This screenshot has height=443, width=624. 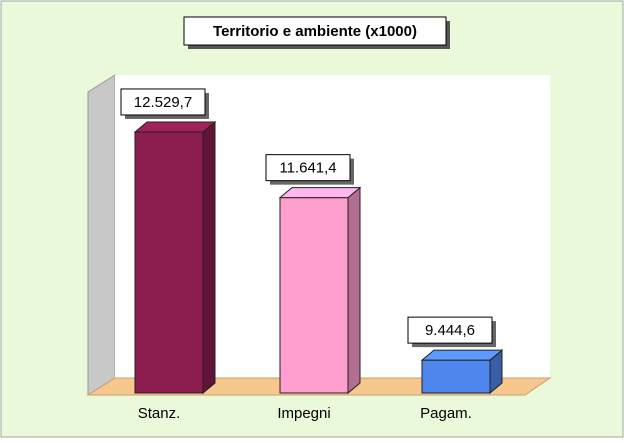 What do you see at coordinates (303, 413) in the screenshot?
I see `x-tick-label: Impegni` at bounding box center [303, 413].